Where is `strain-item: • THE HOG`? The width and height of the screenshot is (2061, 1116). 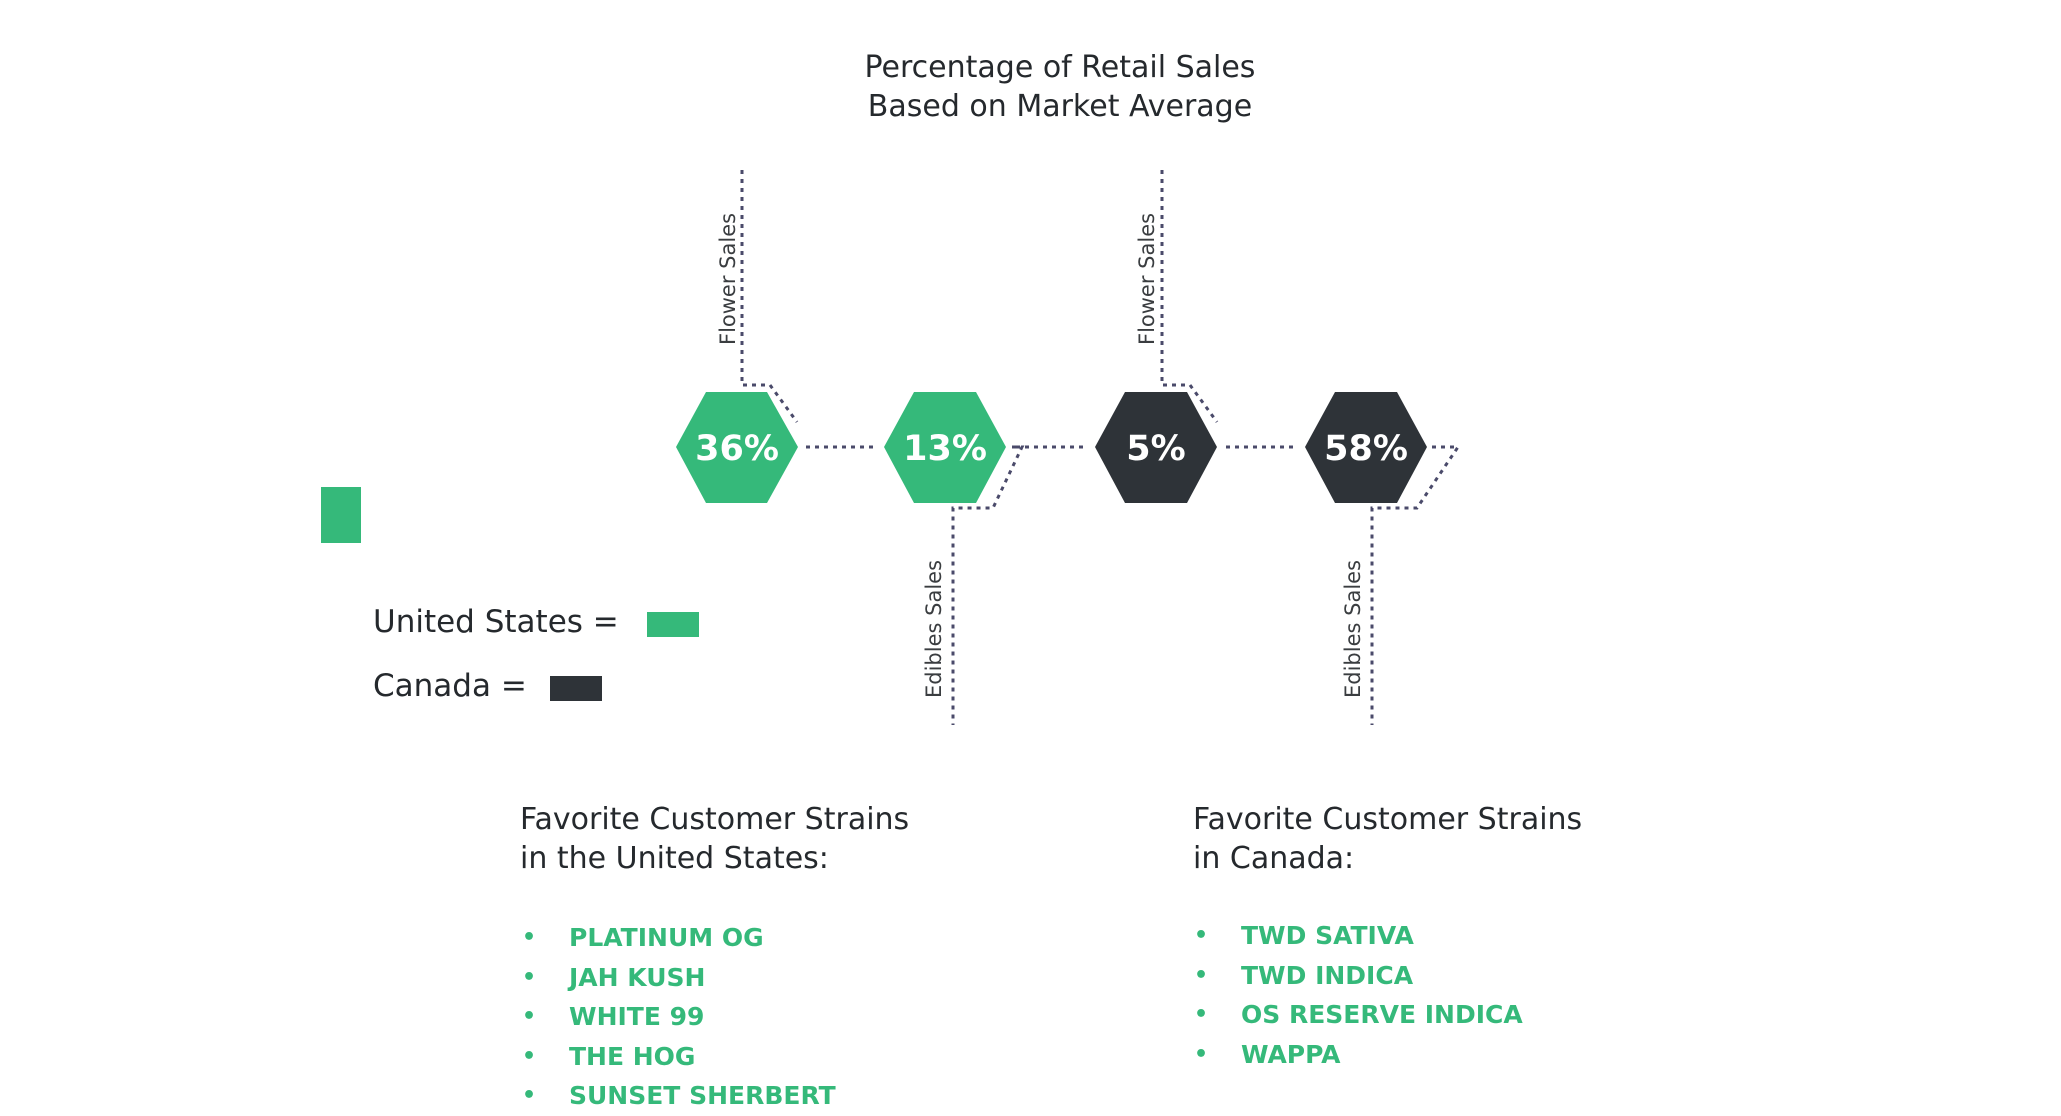
strain-item: • THE HOG is located at coordinates (679, 1057).